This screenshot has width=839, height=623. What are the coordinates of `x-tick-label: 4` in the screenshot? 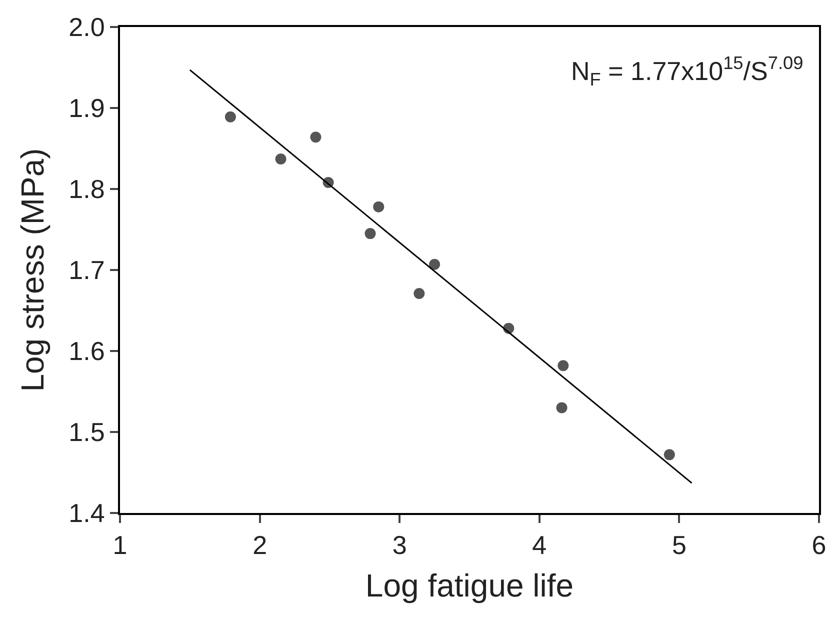 It's located at (539, 545).